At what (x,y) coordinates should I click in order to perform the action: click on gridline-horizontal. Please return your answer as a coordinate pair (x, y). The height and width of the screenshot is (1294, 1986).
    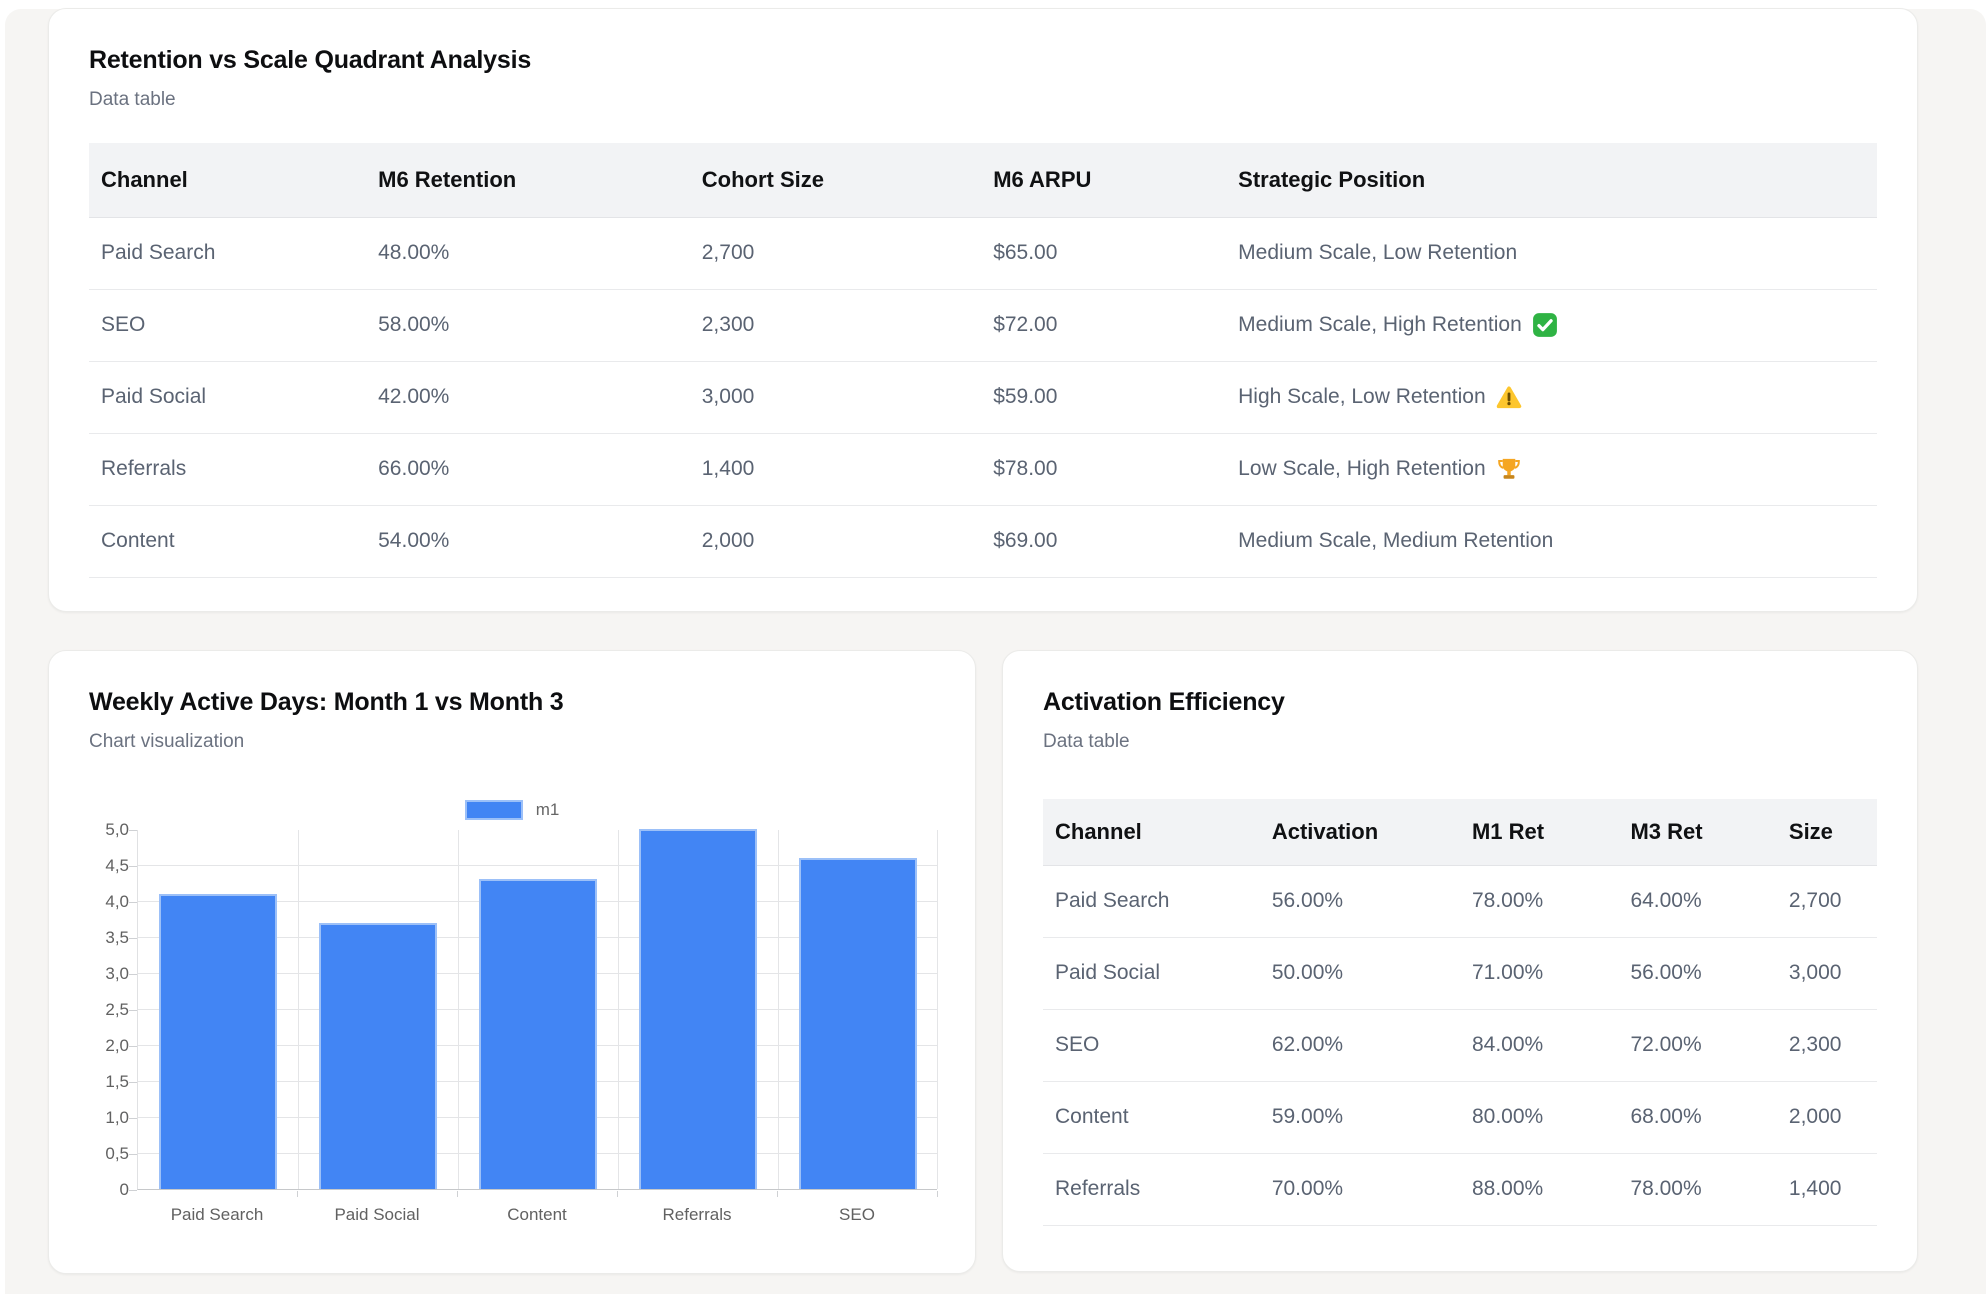
    Looking at the image, I should click on (537, 865).